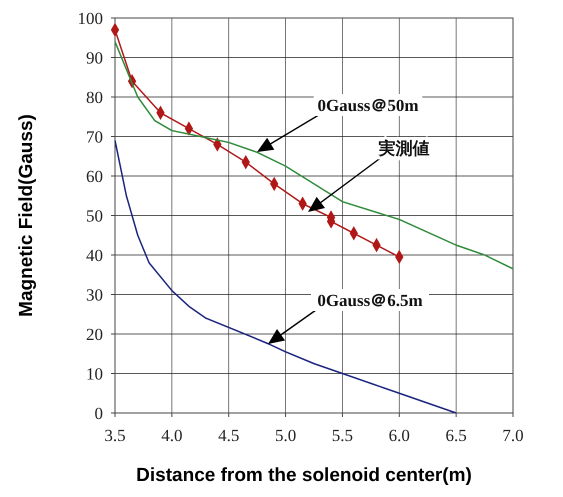  I want to click on y-tick-label: 70, so click(94, 136).